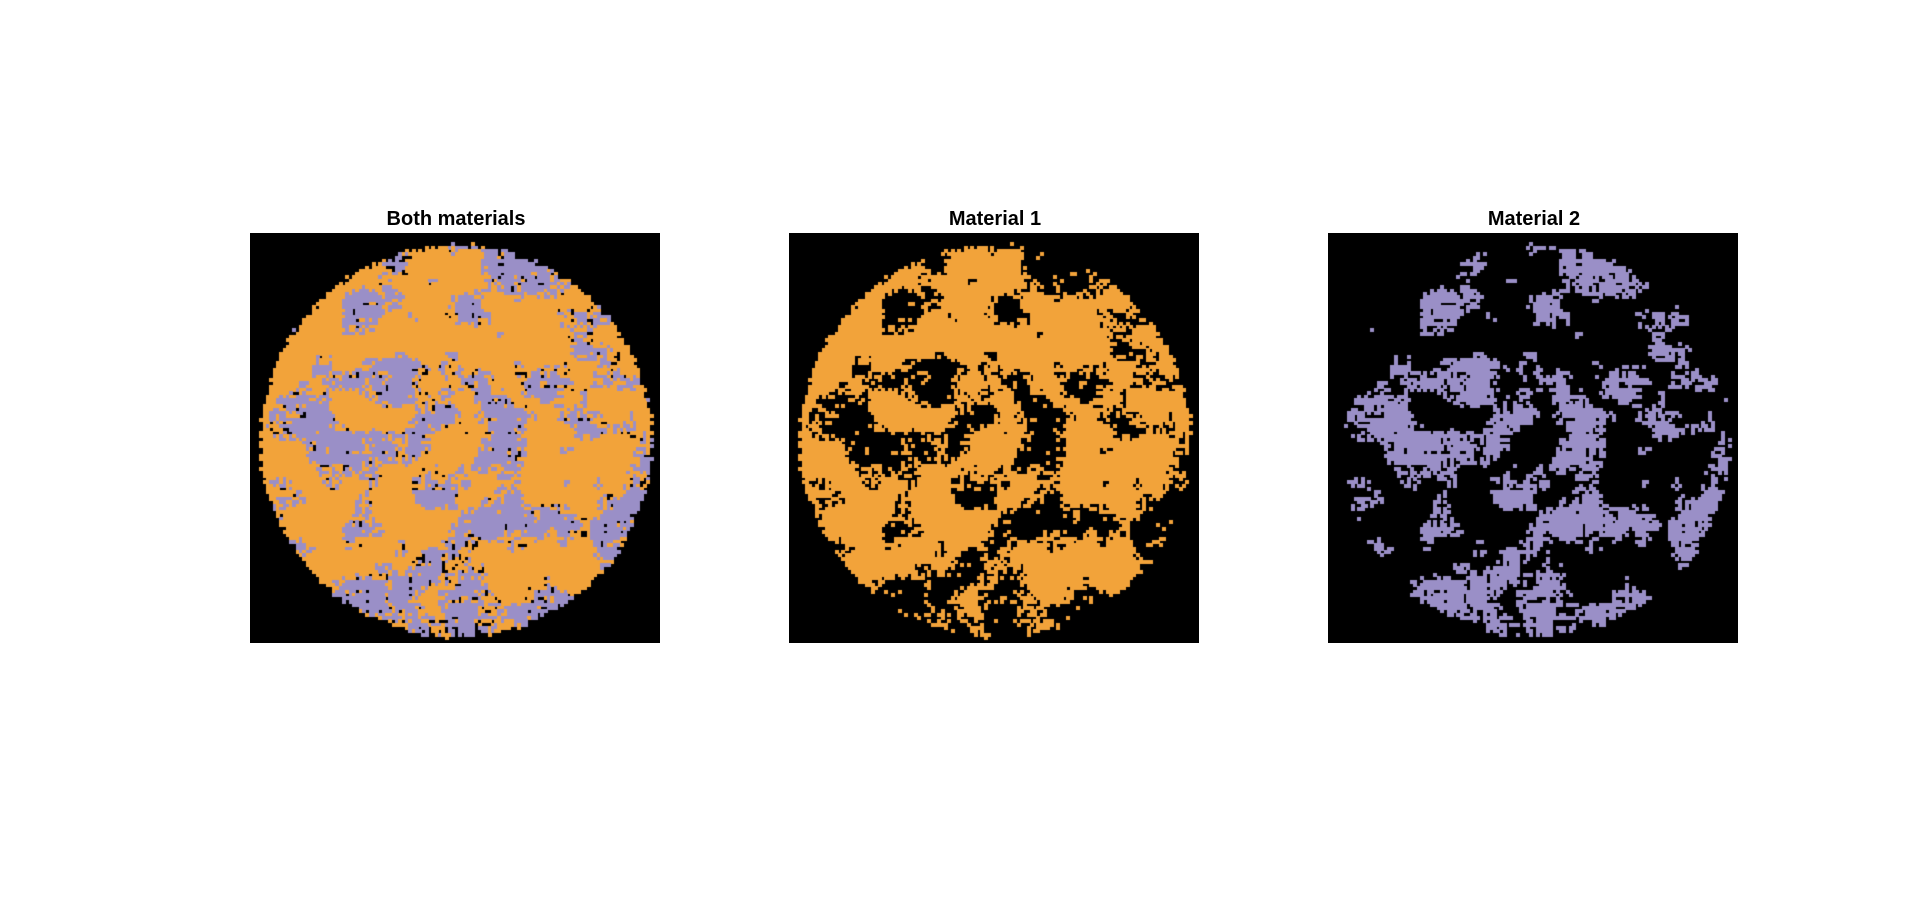  What do you see at coordinates (1534, 219) in the screenshot?
I see `panel-title: Material 2` at bounding box center [1534, 219].